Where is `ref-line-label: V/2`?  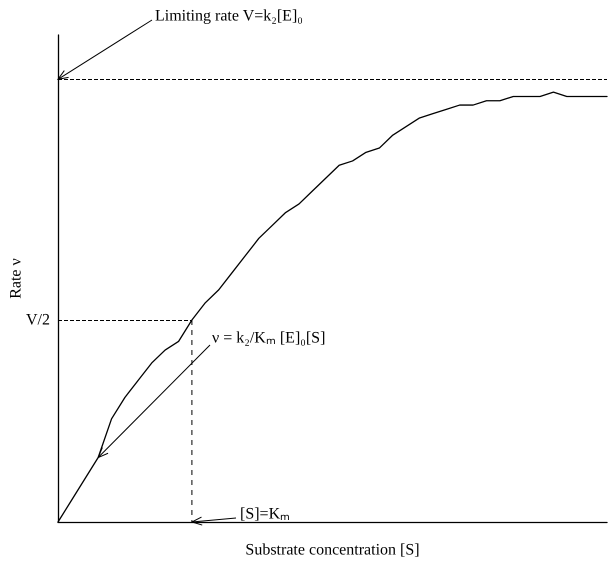 ref-line-label: V/2 is located at coordinates (38, 319).